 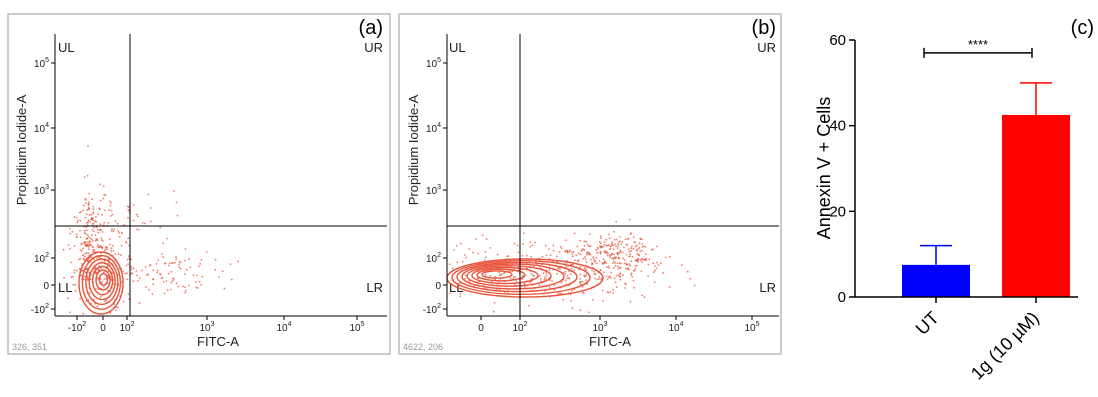 What do you see at coordinates (481, 328) in the screenshot?
I see `x-tick-label: 0` at bounding box center [481, 328].